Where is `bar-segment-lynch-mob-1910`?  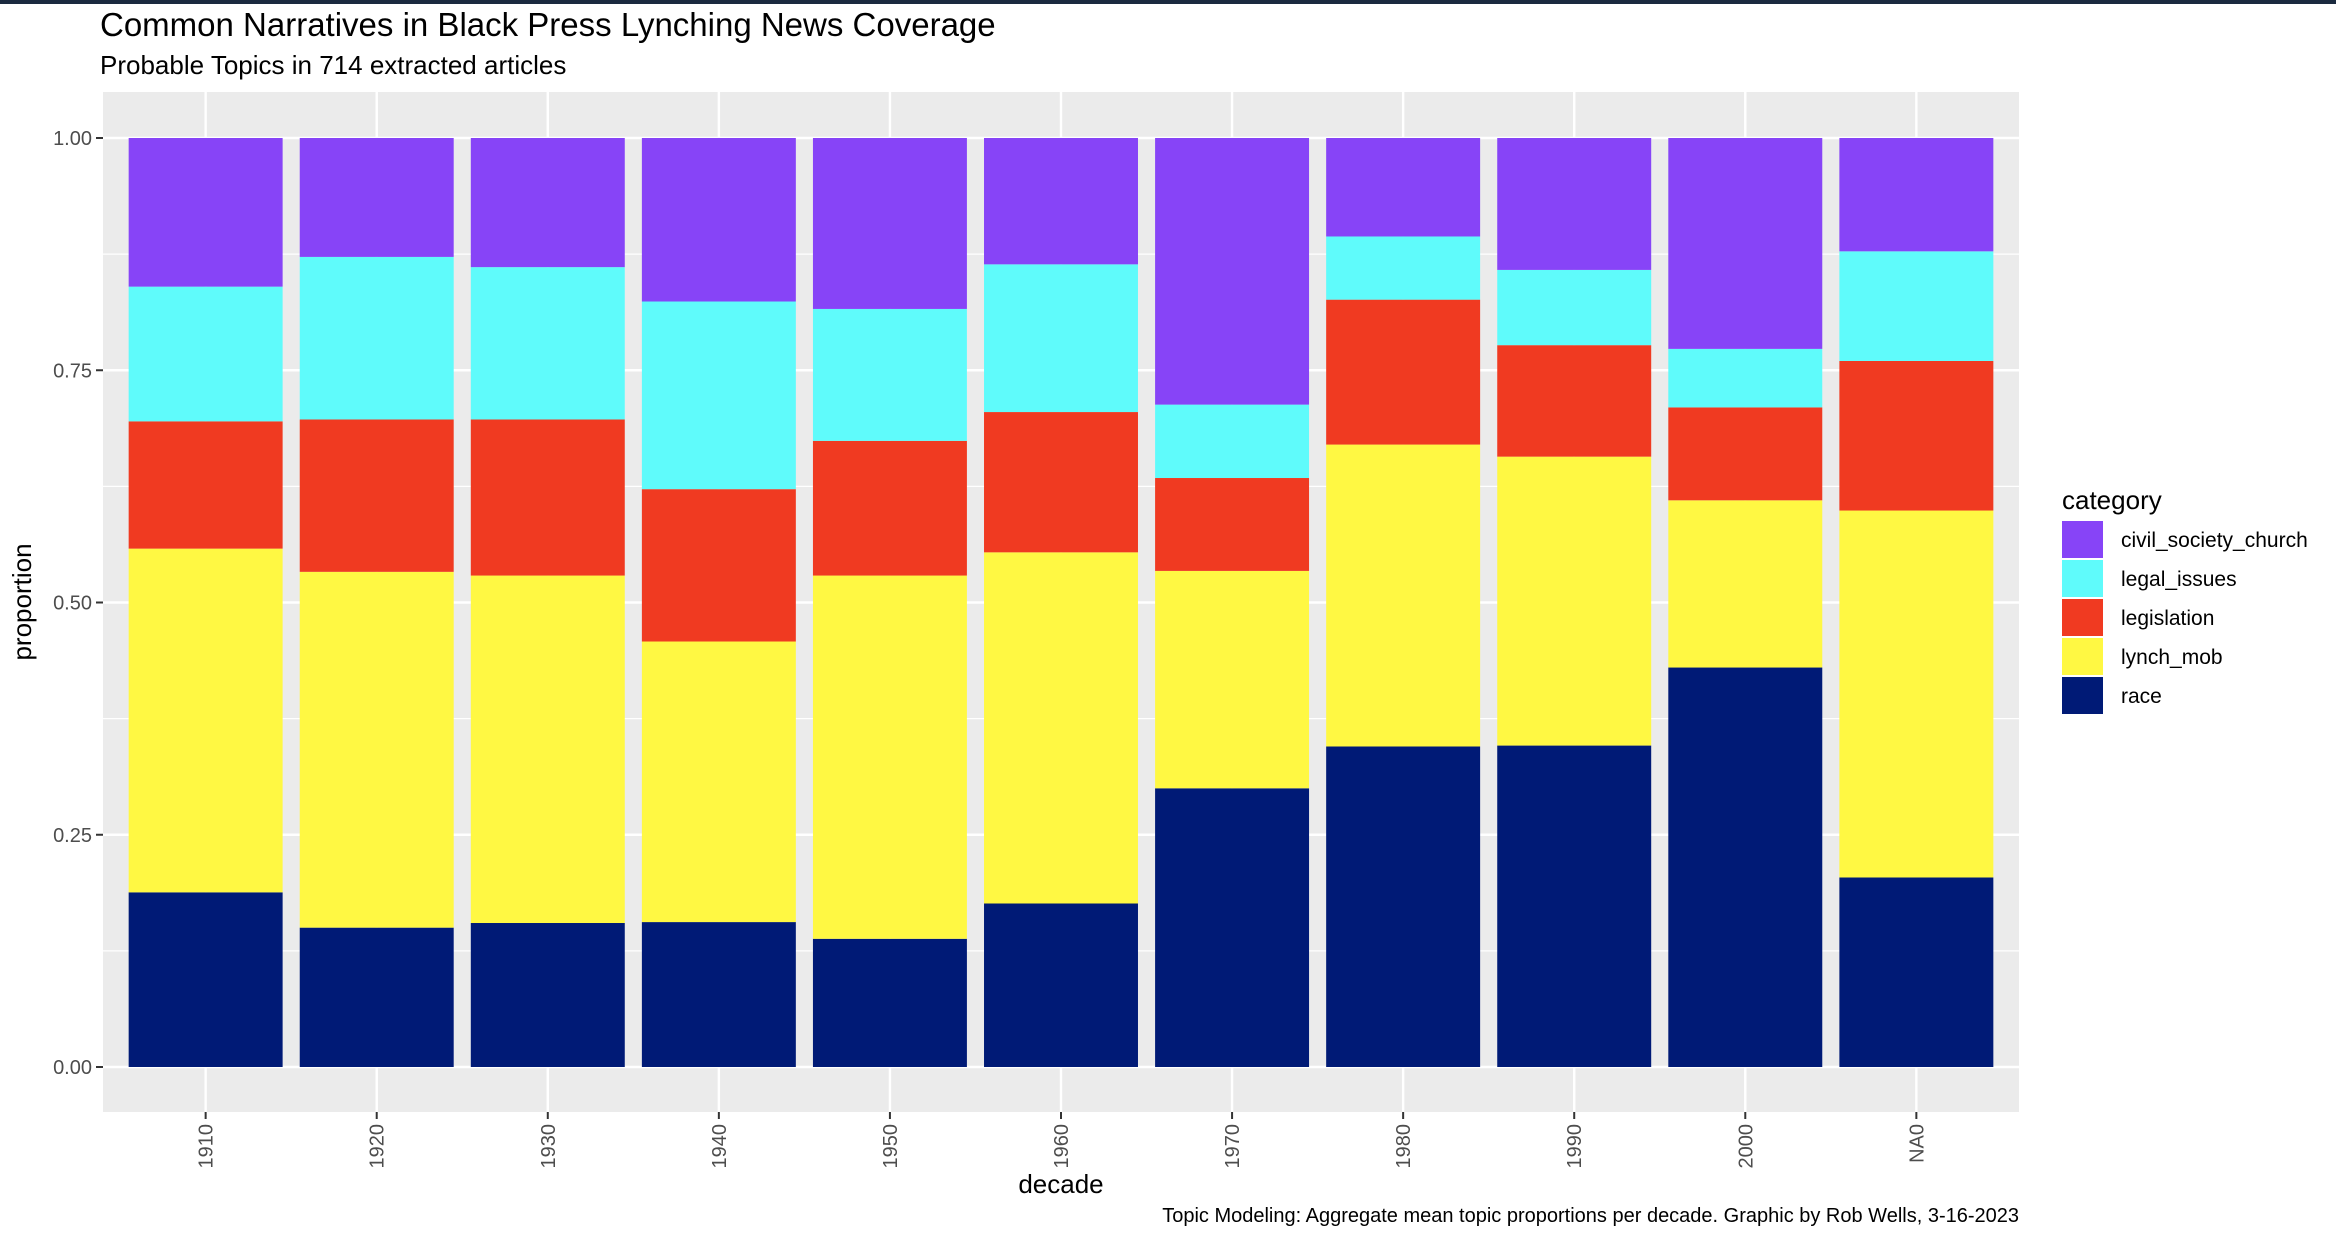
bar-segment-lynch-mob-1910 is located at coordinates (205, 720).